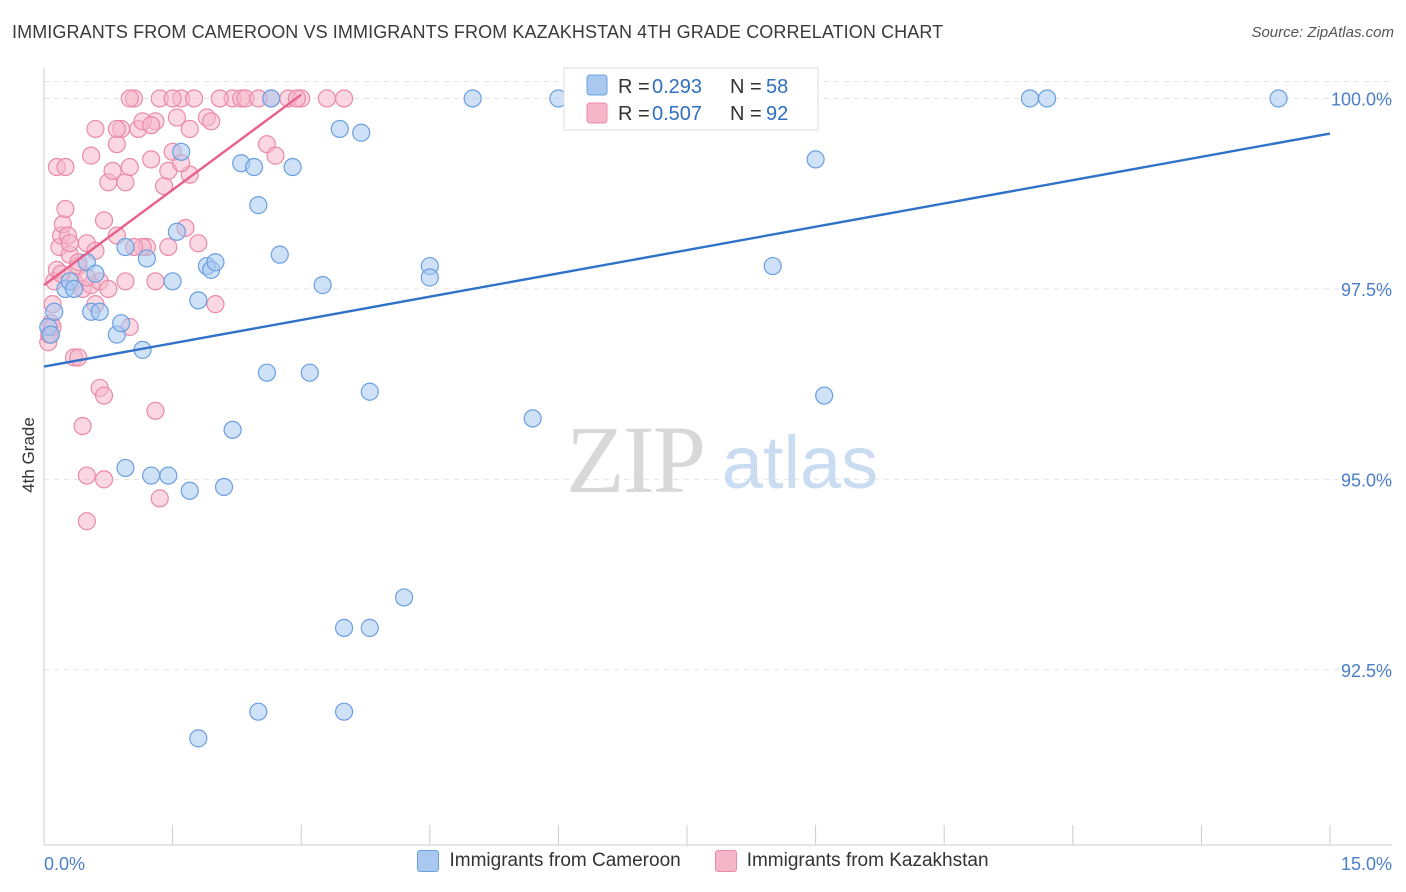 Image resolution: width=1406 pixels, height=892 pixels. What do you see at coordinates (677, 114) in the screenshot?
I see `legend-r-kazakhstan: 0.507` at bounding box center [677, 114].